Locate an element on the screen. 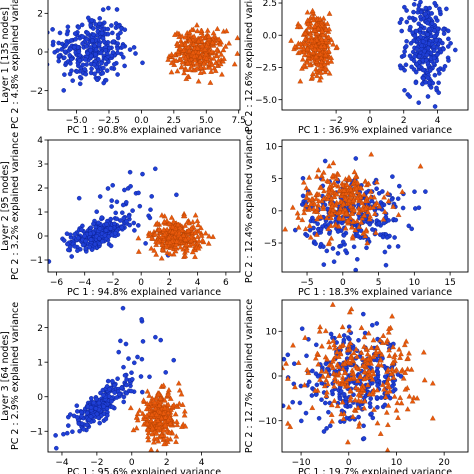 Image resolution: width=474 pixels, height=474 pixels. x-axis-label: PC 1 : 18.3% explained variance is located at coordinates (375, 292).